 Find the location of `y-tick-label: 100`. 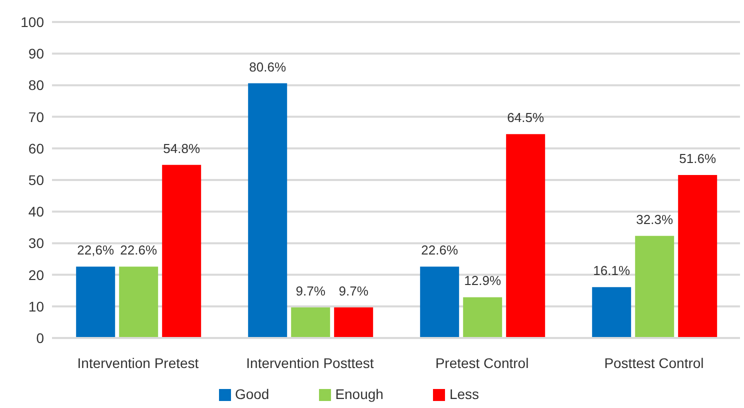

y-tick-label: 100 is located at coordinates (32, 22).